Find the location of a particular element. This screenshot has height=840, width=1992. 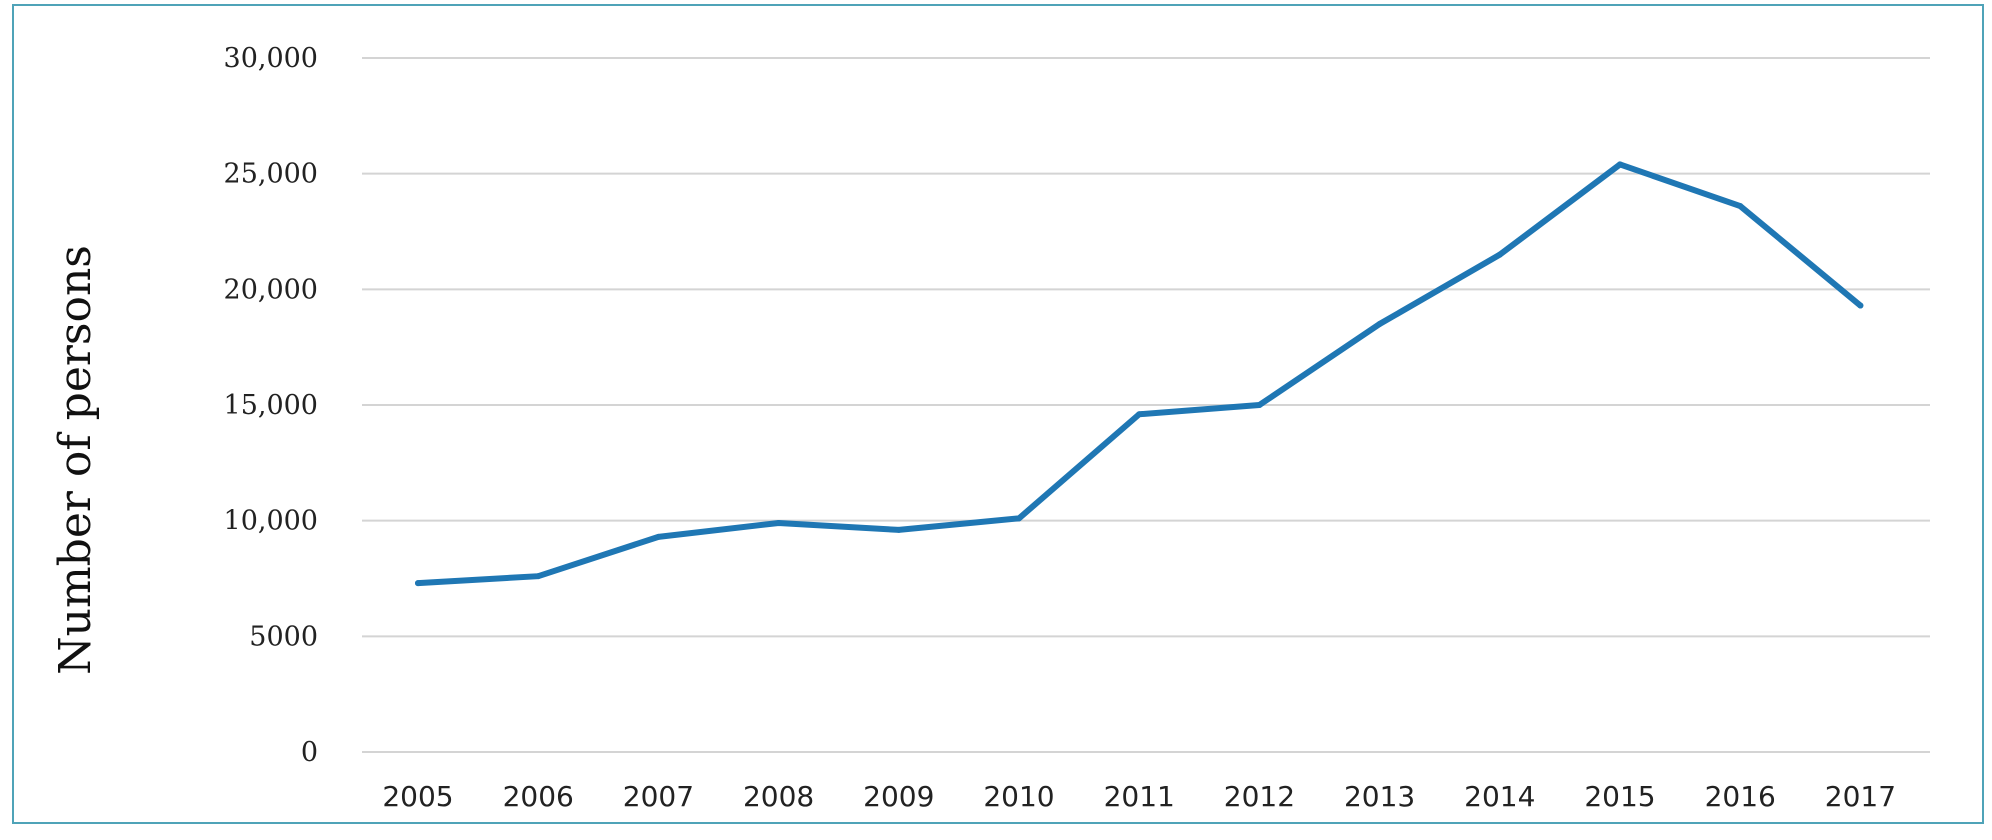

x-tick-label: 2015 is located at coordinates (1619, 796).